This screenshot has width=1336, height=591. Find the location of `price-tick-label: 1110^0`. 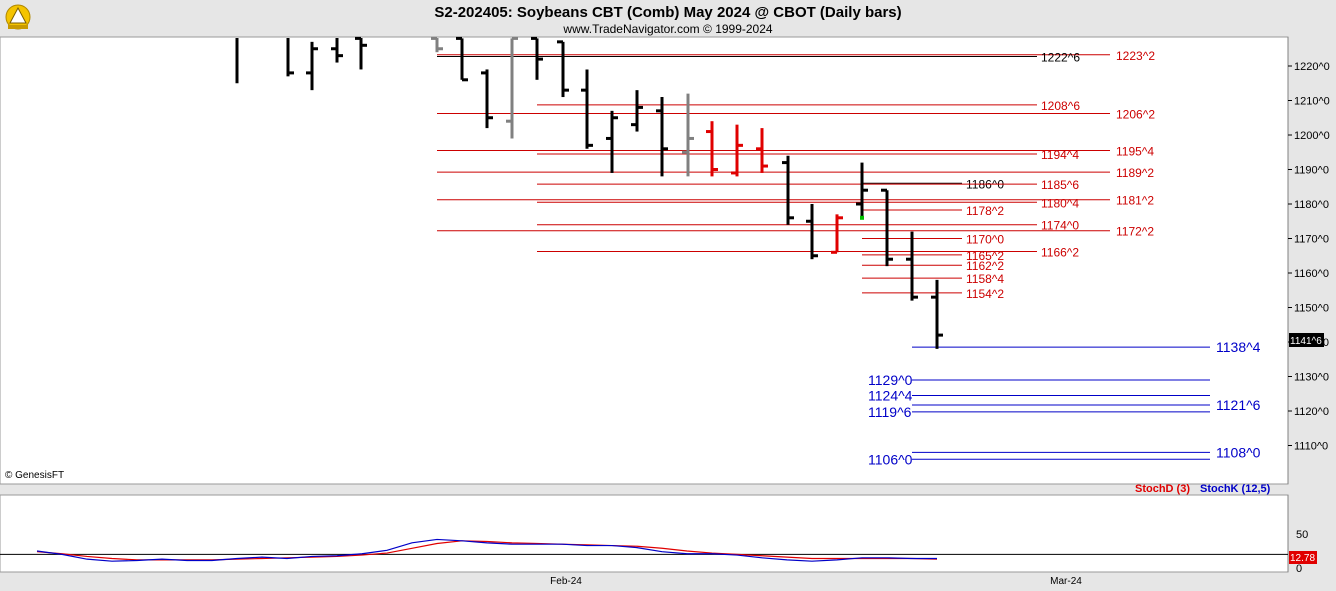

price-tick-label: 1110^0 is located at coordinates (1311, 447).